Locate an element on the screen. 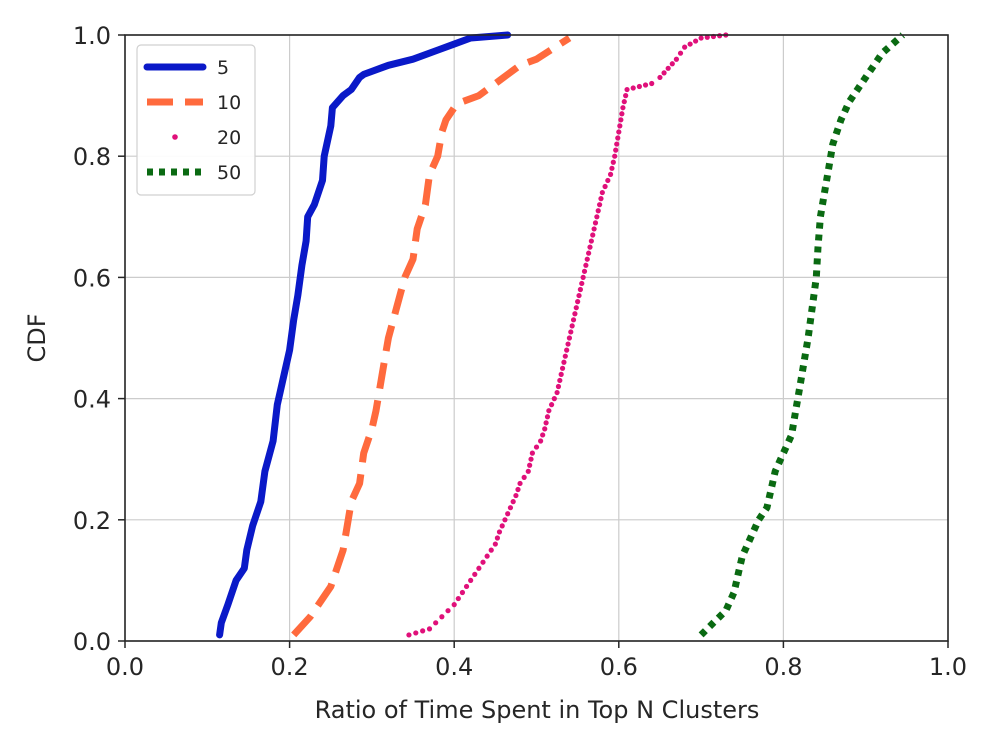 Image resolution: width=996 pixels, height=747 pixels. x-tick-label: 1.0 is located at coordinates (948, 667).